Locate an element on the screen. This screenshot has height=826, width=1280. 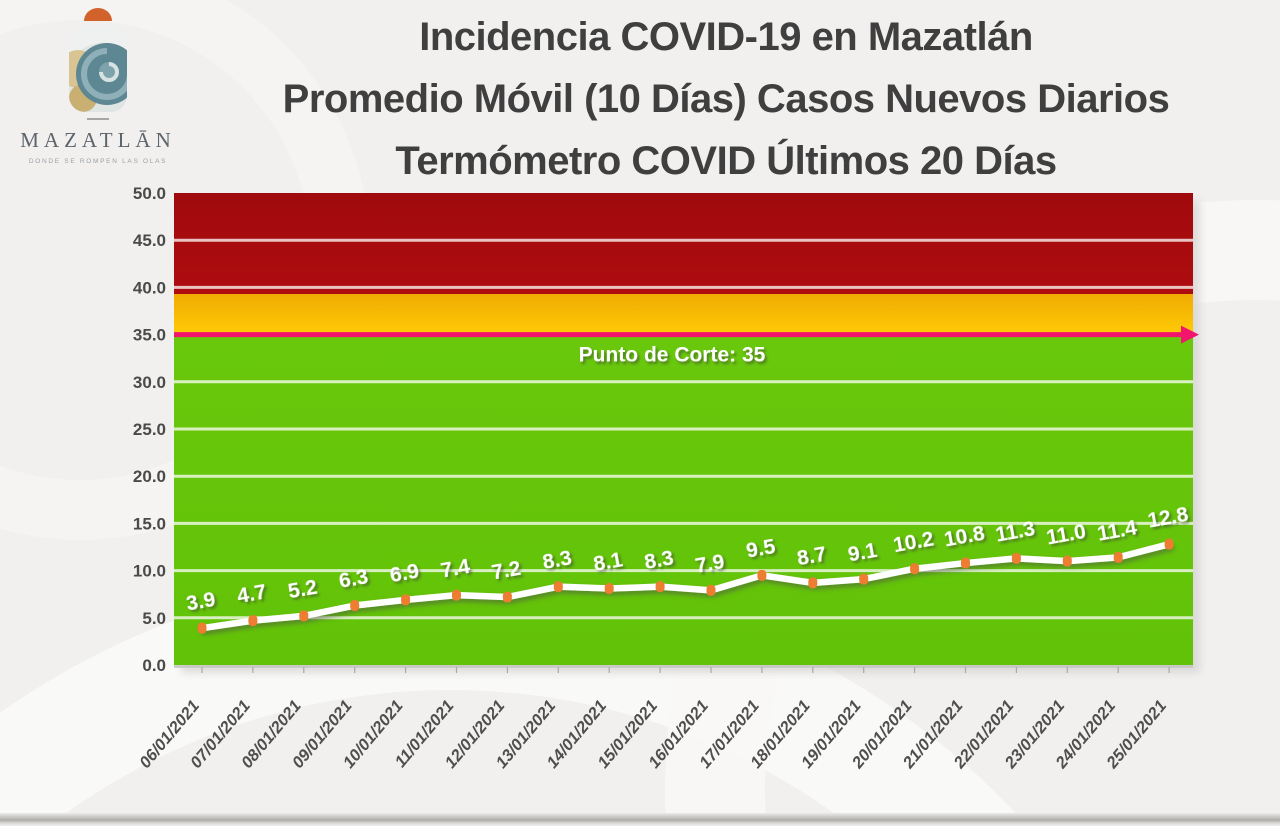
data-point-label-16/01/2021: 7.9 is located at coordinates (709, 564).